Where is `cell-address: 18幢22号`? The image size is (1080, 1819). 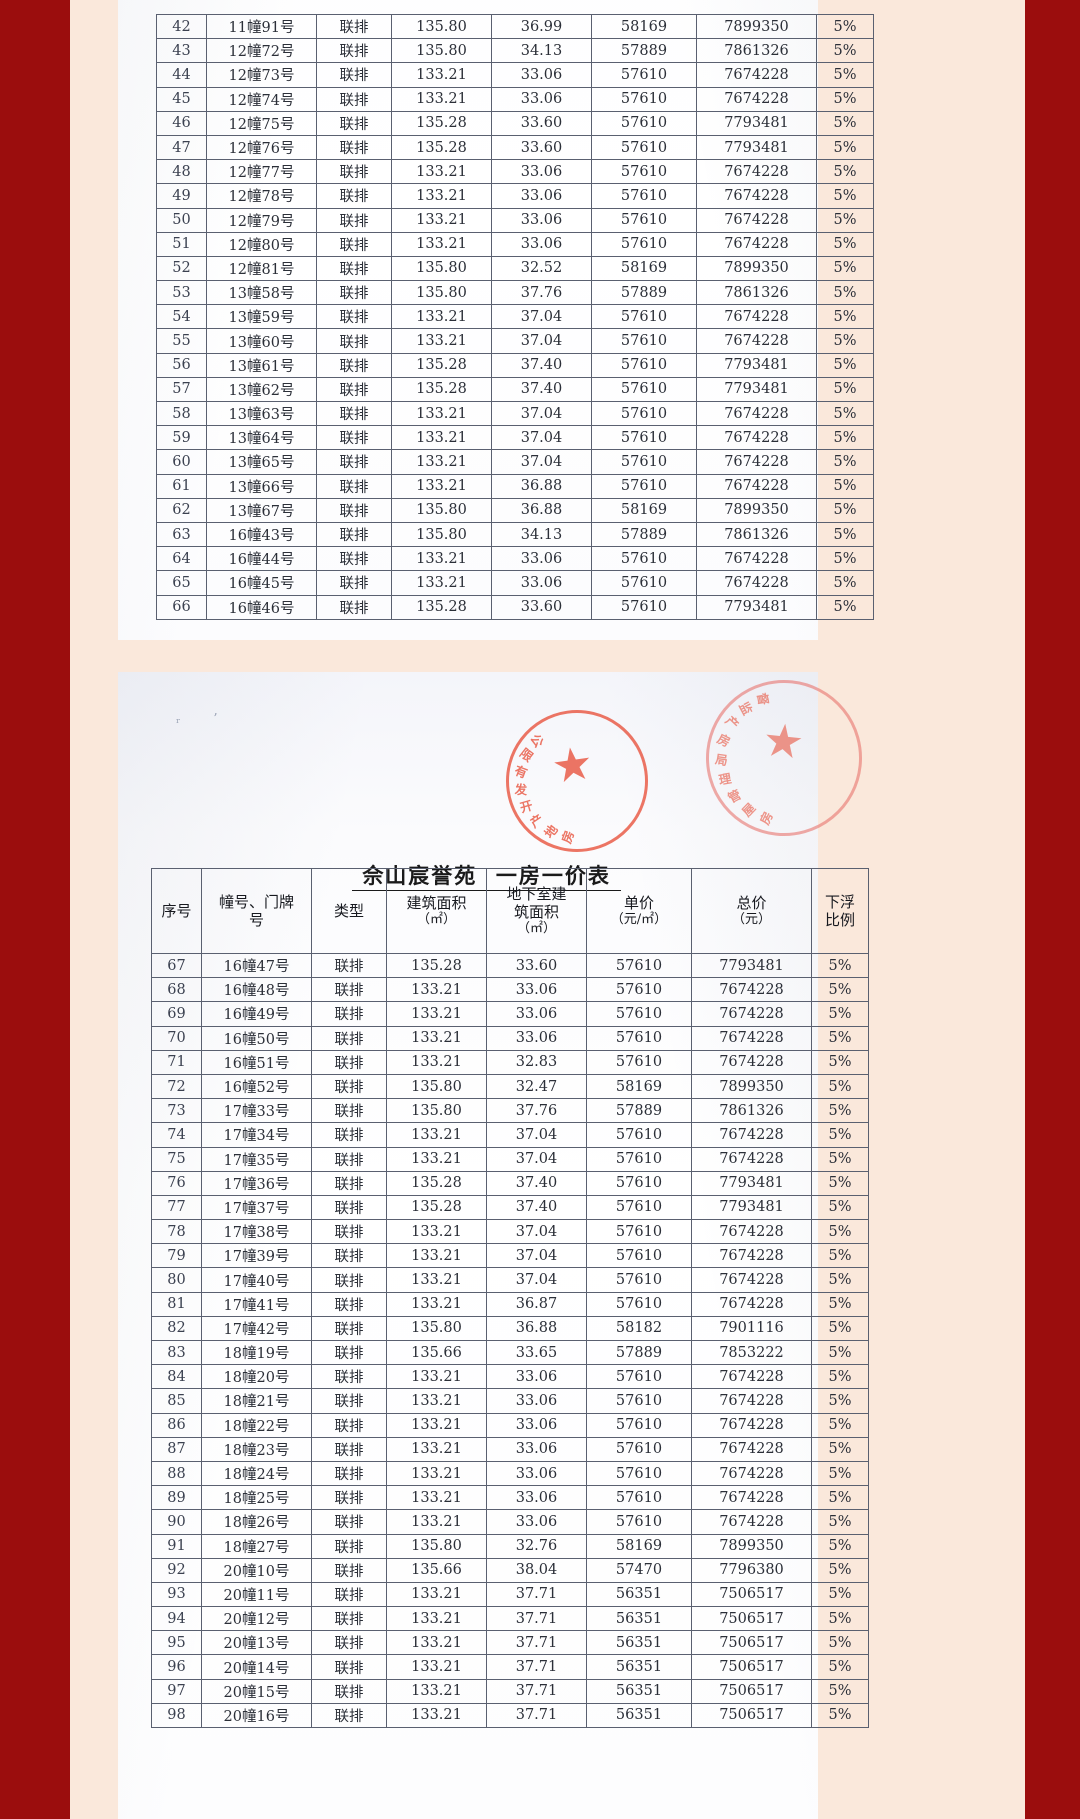 cell-address: 18幢22号 is located at coordinates (256, 1425).